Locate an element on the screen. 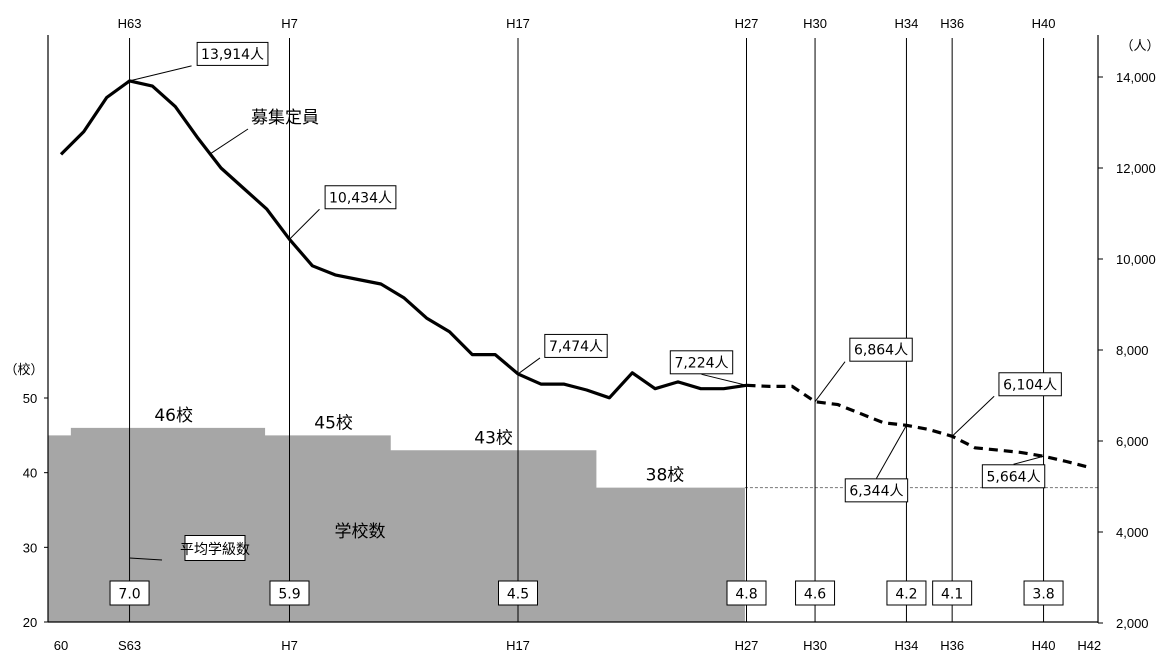 This screenshot has width=1169, height=653. bottom-tick-label: H30 is located at coordinates (815, 645).